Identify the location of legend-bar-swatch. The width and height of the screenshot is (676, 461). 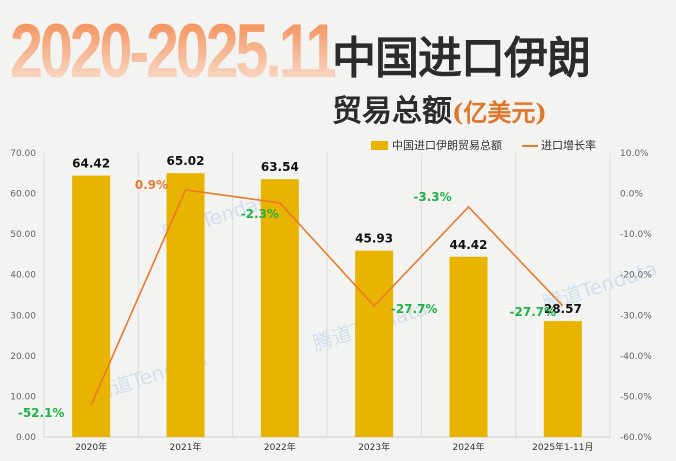
(379, 145).